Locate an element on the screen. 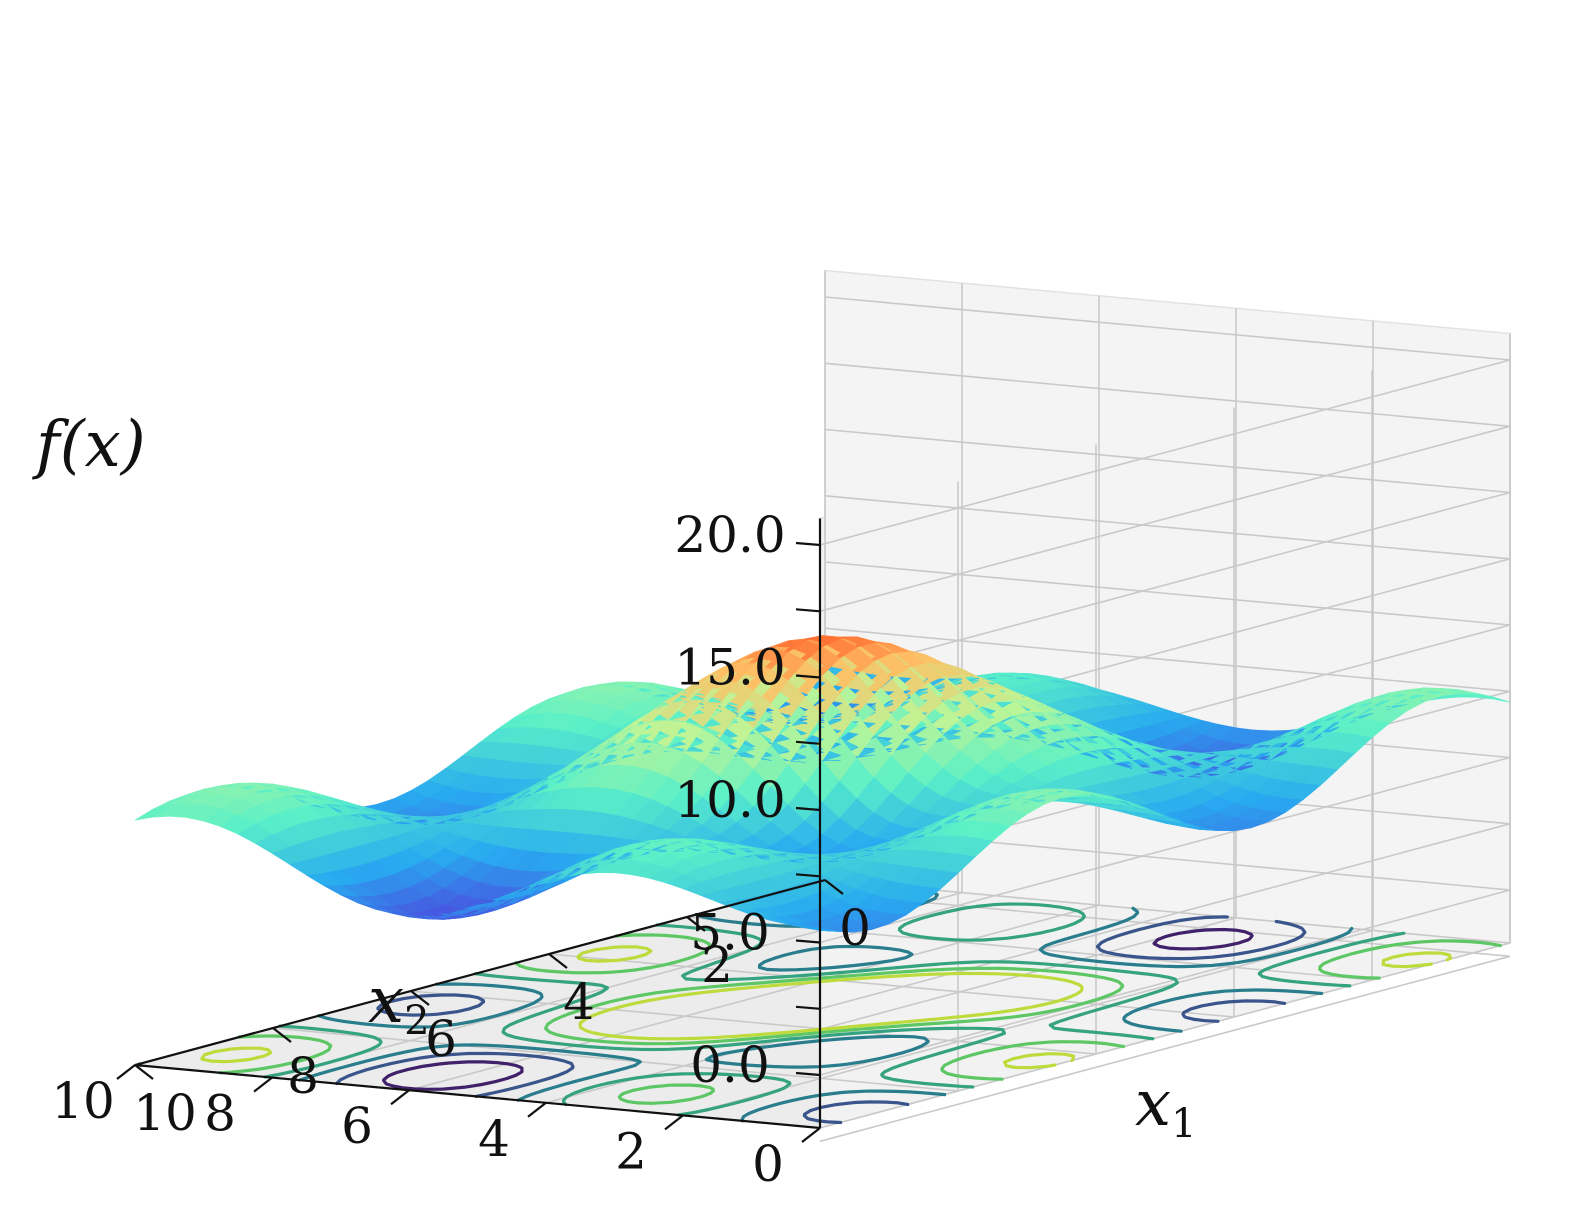 Image resolution: width=1589 pixels, height=1222 pixels. y-axis-label: x2 is located at coordinates (399, 1004).